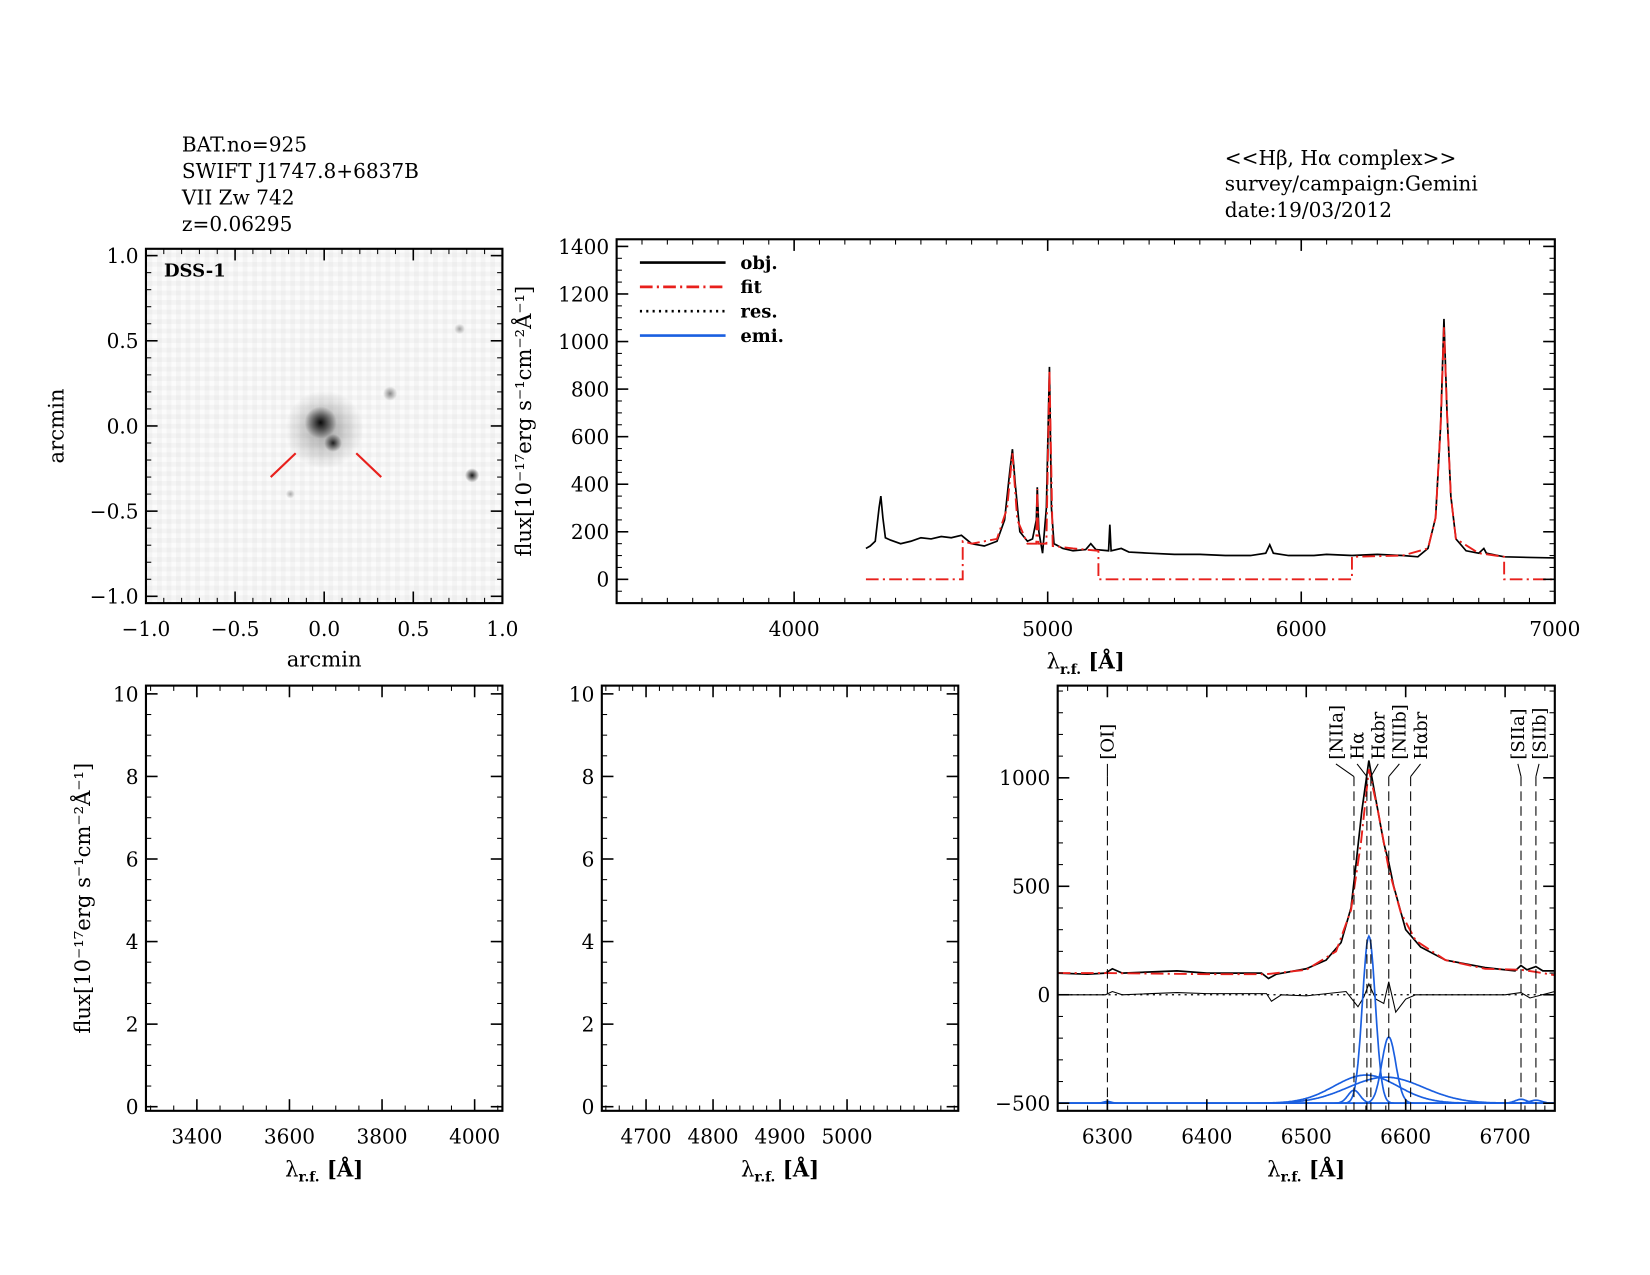  I want to click on y-tick-label: 0.5, so click(123, 341).